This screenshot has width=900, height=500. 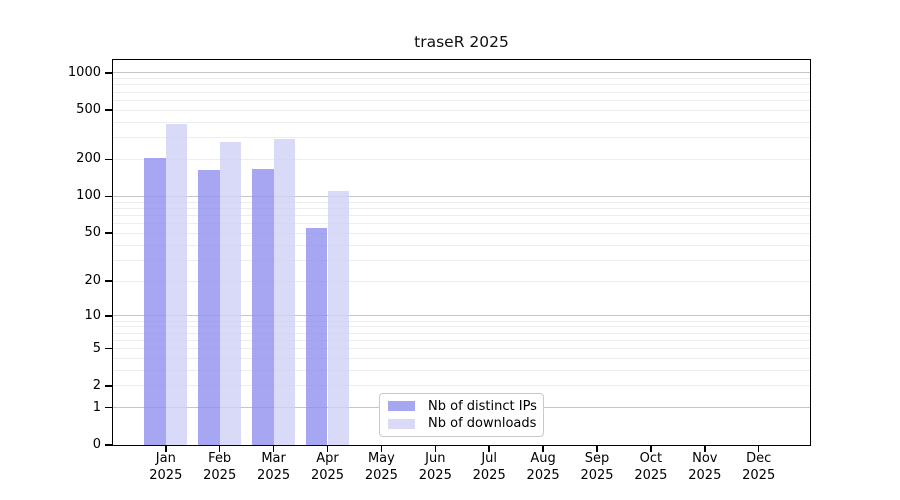 What do you see at coordinates (705, 448) in the screenshot?
I see `x-tick-nov` at bounding box center [705, 448].